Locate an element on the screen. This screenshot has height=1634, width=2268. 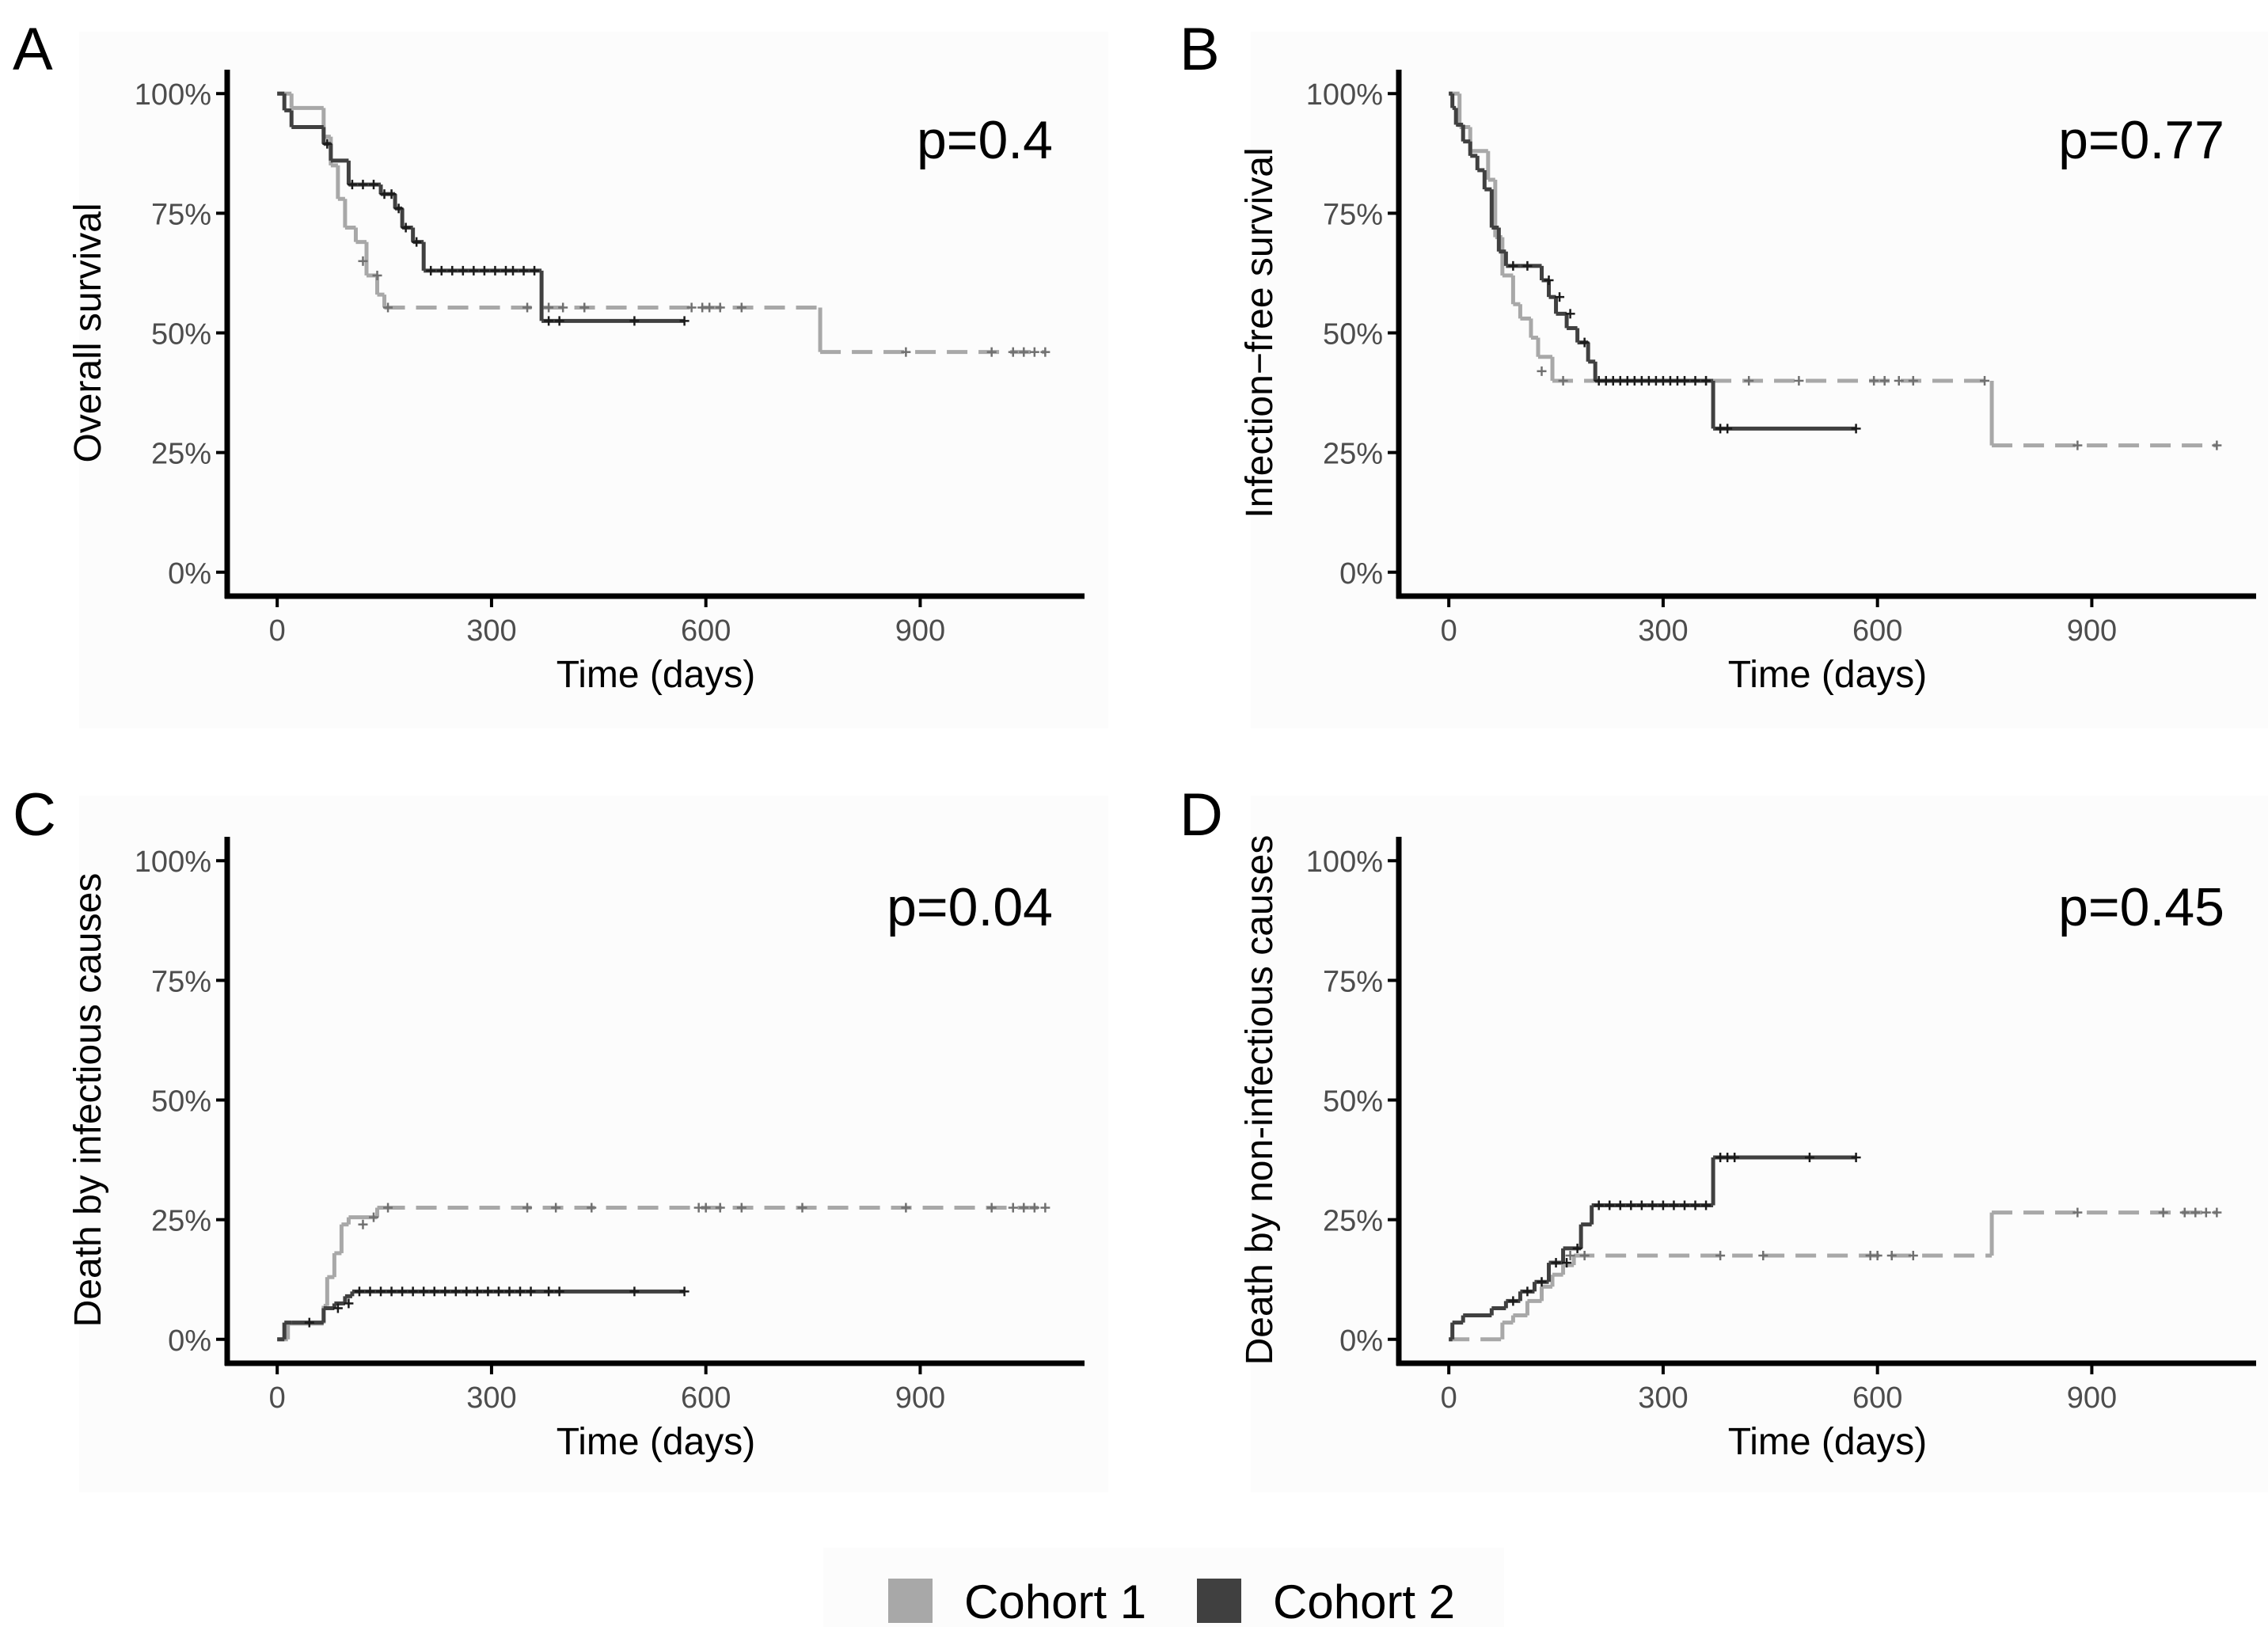
p-value-annotation: p=0.45 is located at coordinates (2141, 907).